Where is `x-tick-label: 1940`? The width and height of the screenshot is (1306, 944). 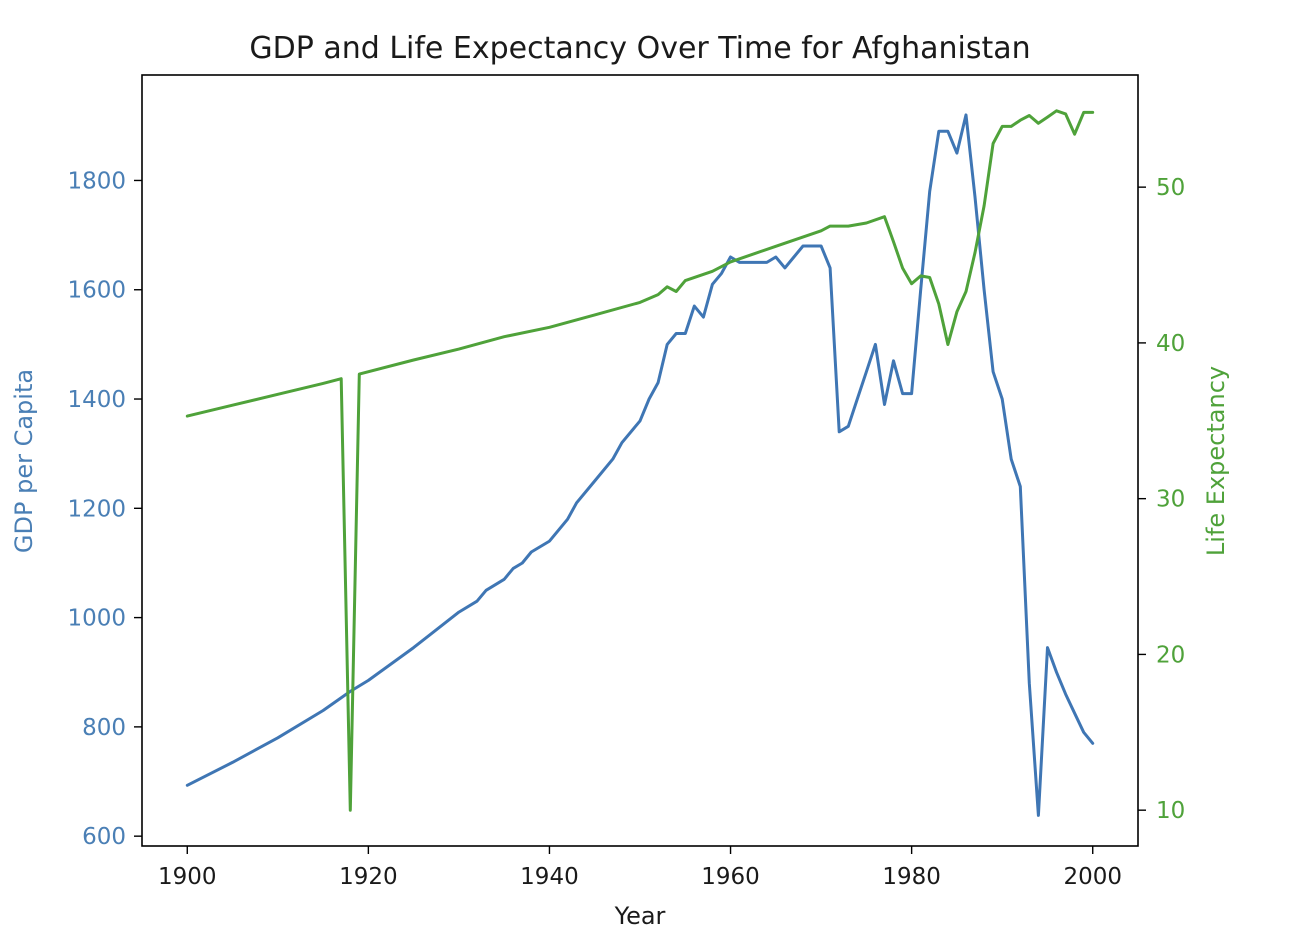
x-tick-label: 1940 is located at coordinates (549, 877).